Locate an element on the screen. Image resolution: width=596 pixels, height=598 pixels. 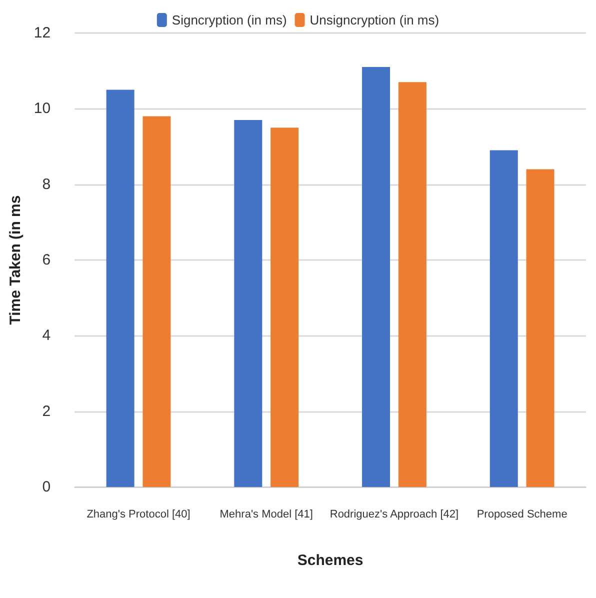
x-tick-label: Zhang's Protocol [40] is located at coordinates (138, 514).